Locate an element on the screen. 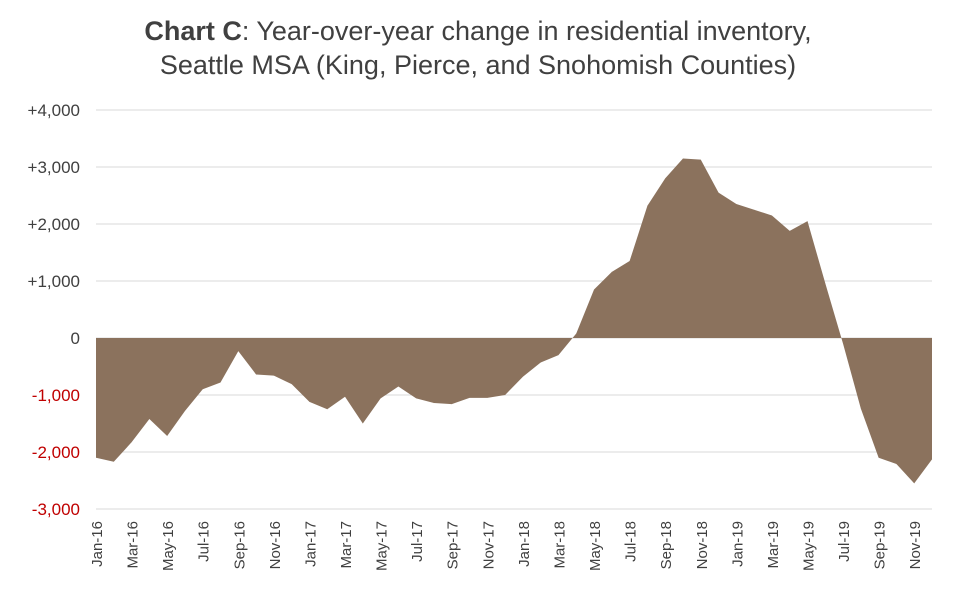 Image resolution: width=956 pixels, height=598 pixels. x-tick-label: May-16 is located at coordinates (168, 546).